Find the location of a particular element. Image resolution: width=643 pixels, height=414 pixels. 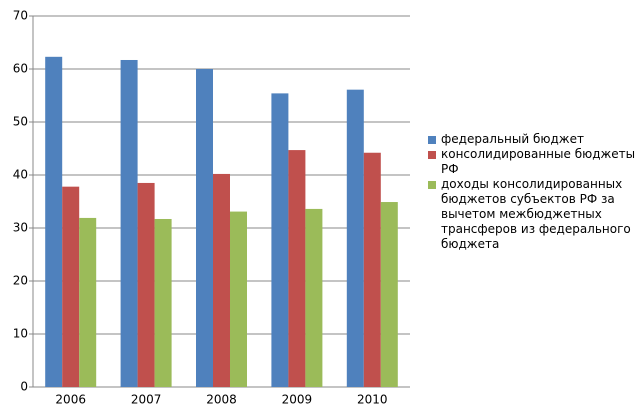

x-tick-label: 2006 is located at coordinates (70, 400).